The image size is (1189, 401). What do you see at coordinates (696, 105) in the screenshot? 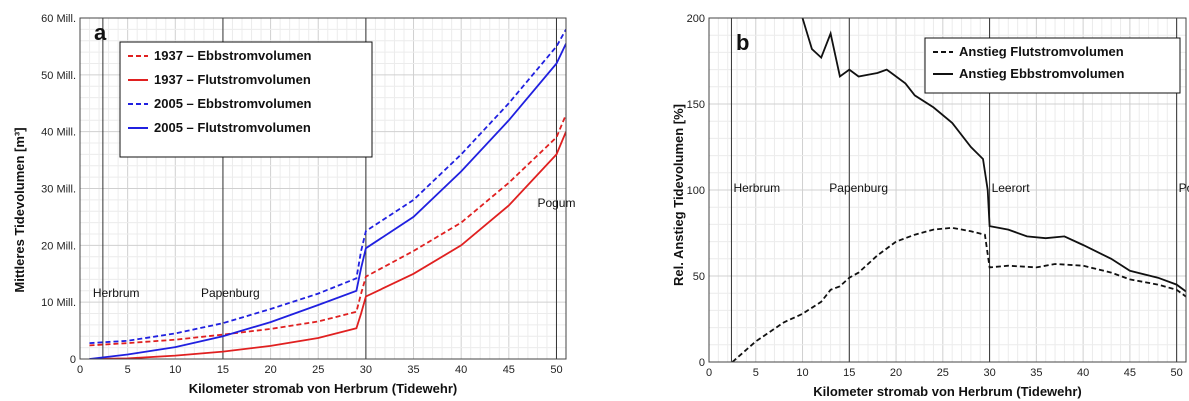
I see `y-tick-label: 150` at bounding box center [696, 105].